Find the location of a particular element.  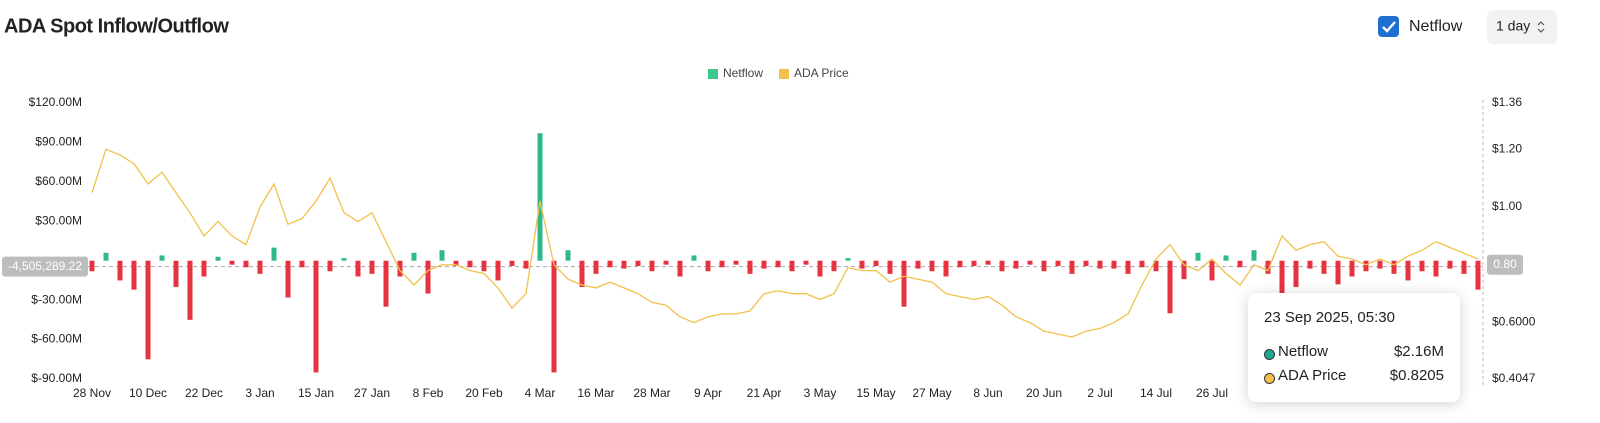

x-tick-label: 28 Nov is located at coordinates (92, 393).